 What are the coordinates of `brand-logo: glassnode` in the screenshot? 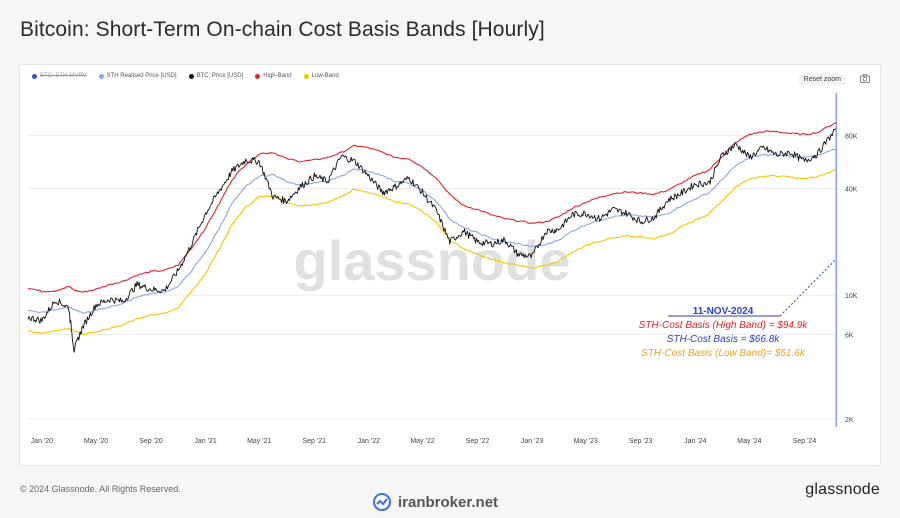 It's located at (842, 489).